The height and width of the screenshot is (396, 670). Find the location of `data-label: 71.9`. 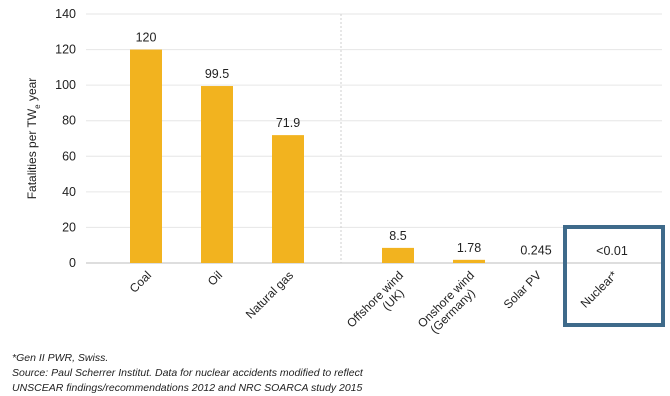

data-label: 71.9 is located at coordinates (288, 123).